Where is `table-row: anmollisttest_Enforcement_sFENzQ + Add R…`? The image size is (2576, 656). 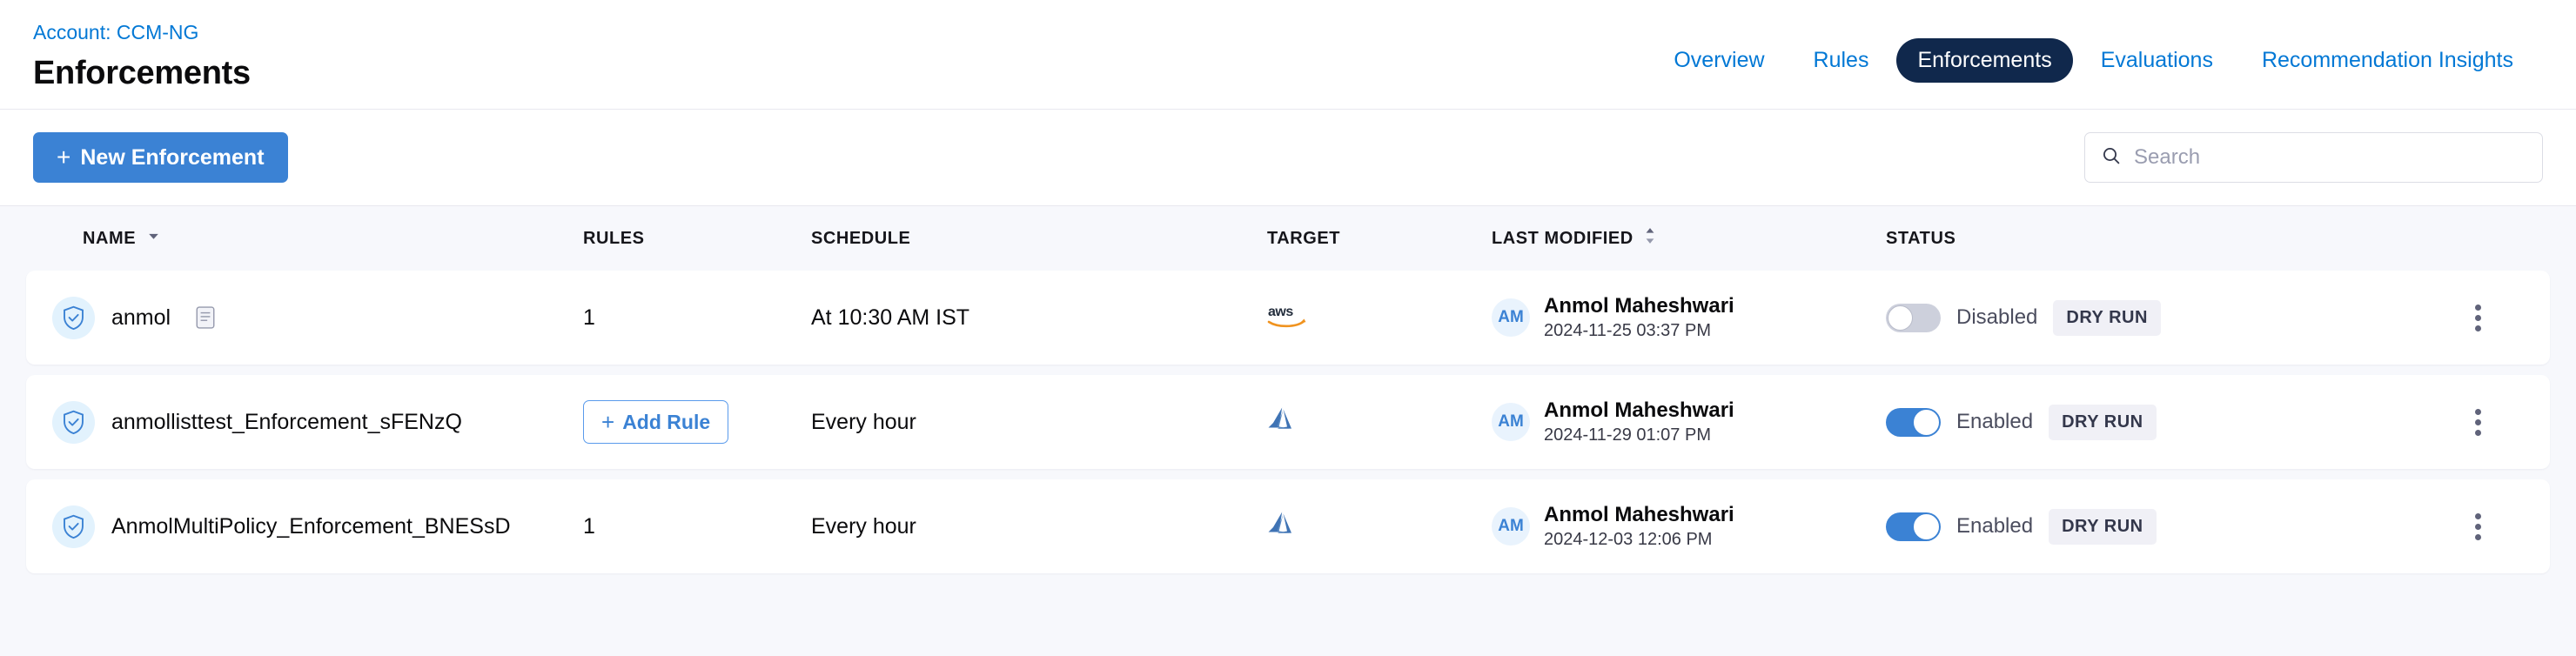 table-row: anmollisttest_Enforcement_sFENzQ + Add R… is located at coordinates (1288, 422).